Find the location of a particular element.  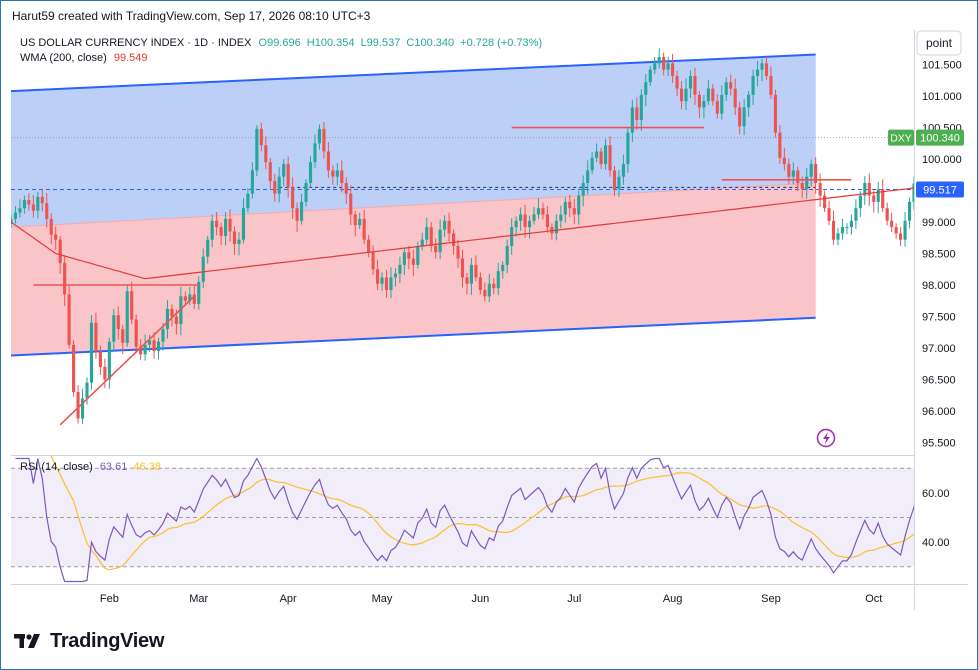

close-value: C100.340 is located at coordinates (430, 43).